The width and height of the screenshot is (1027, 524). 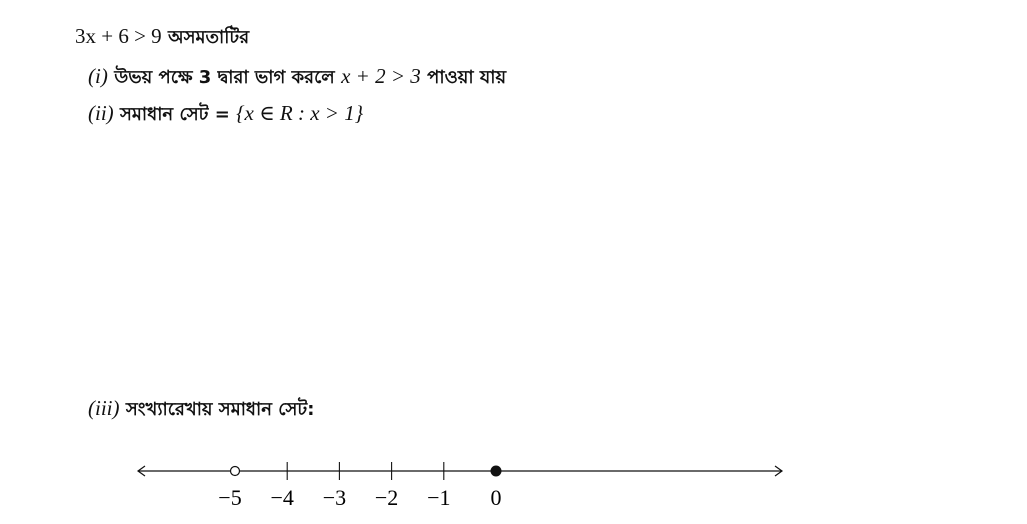 I want to click on item-text: সমাধান সেট =, so click(x=175, y=114).